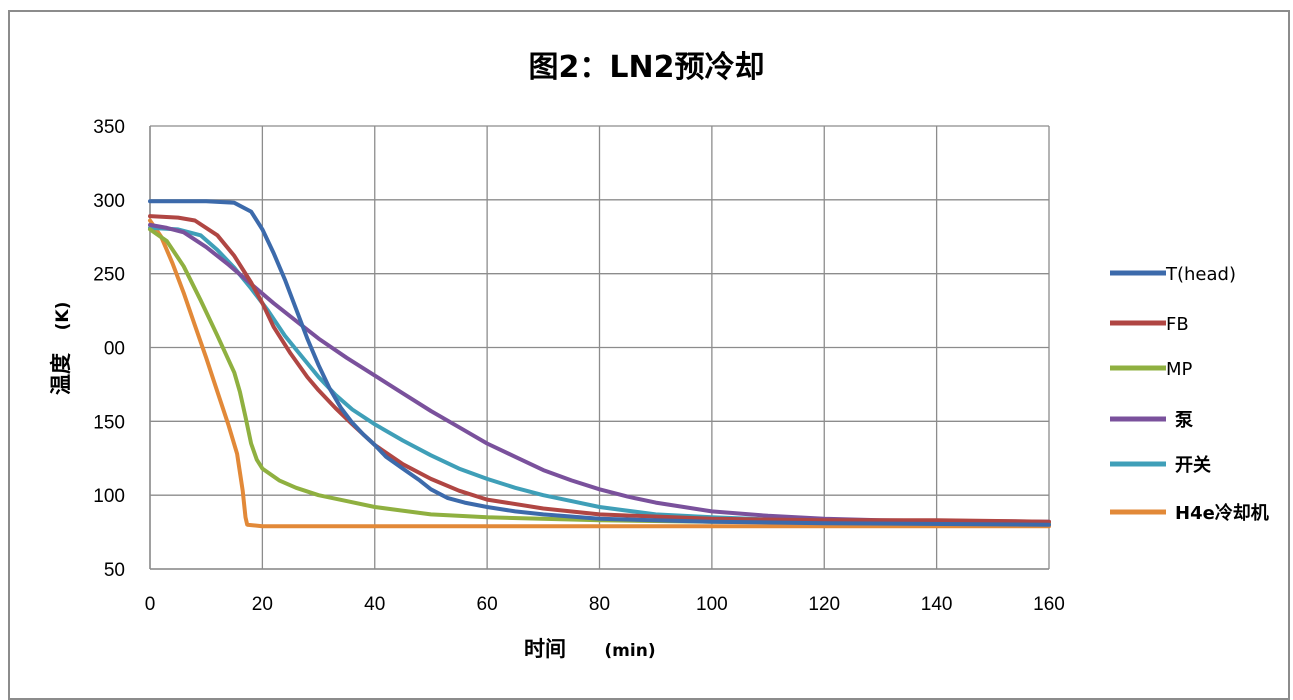  What do you see at coordinates (545, 649) in the screenshot?
I see `x-axis-label: 时间` at bounding box center [545, 649].